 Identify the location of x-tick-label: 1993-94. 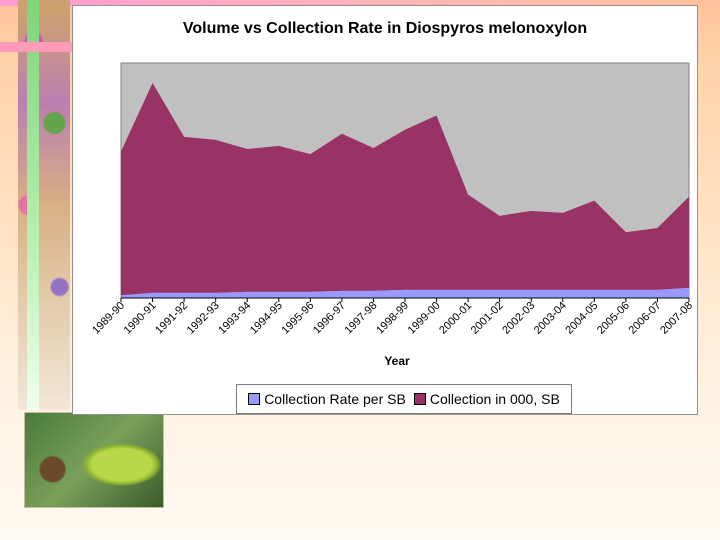
(234, 318).